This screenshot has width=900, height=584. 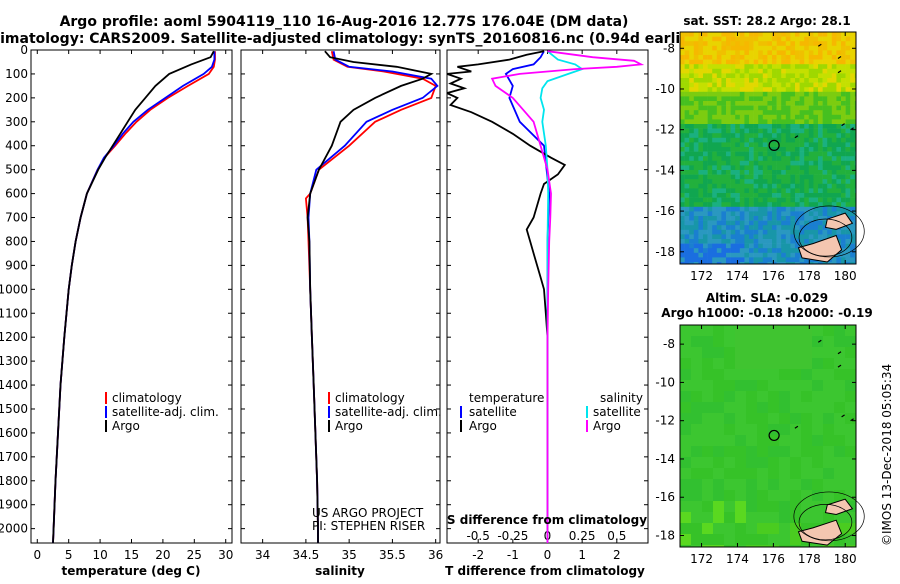 What do you see at coordinates (701, 559) in the screenshot?
I see `map-x-tick-label: 172` at bounding box center [701, 559].